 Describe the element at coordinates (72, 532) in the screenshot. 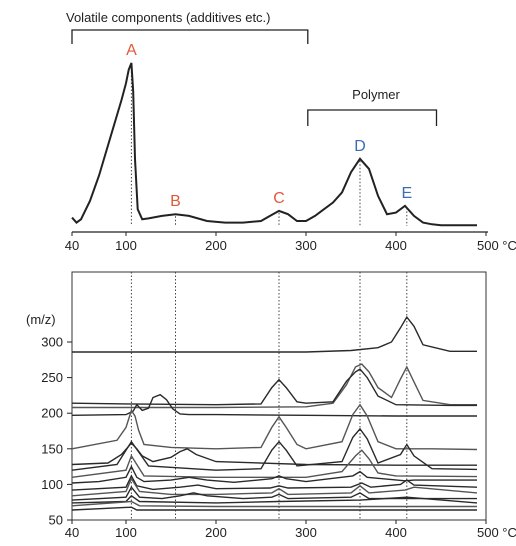

I see `x-tick-label-bottom: 40` at that location.